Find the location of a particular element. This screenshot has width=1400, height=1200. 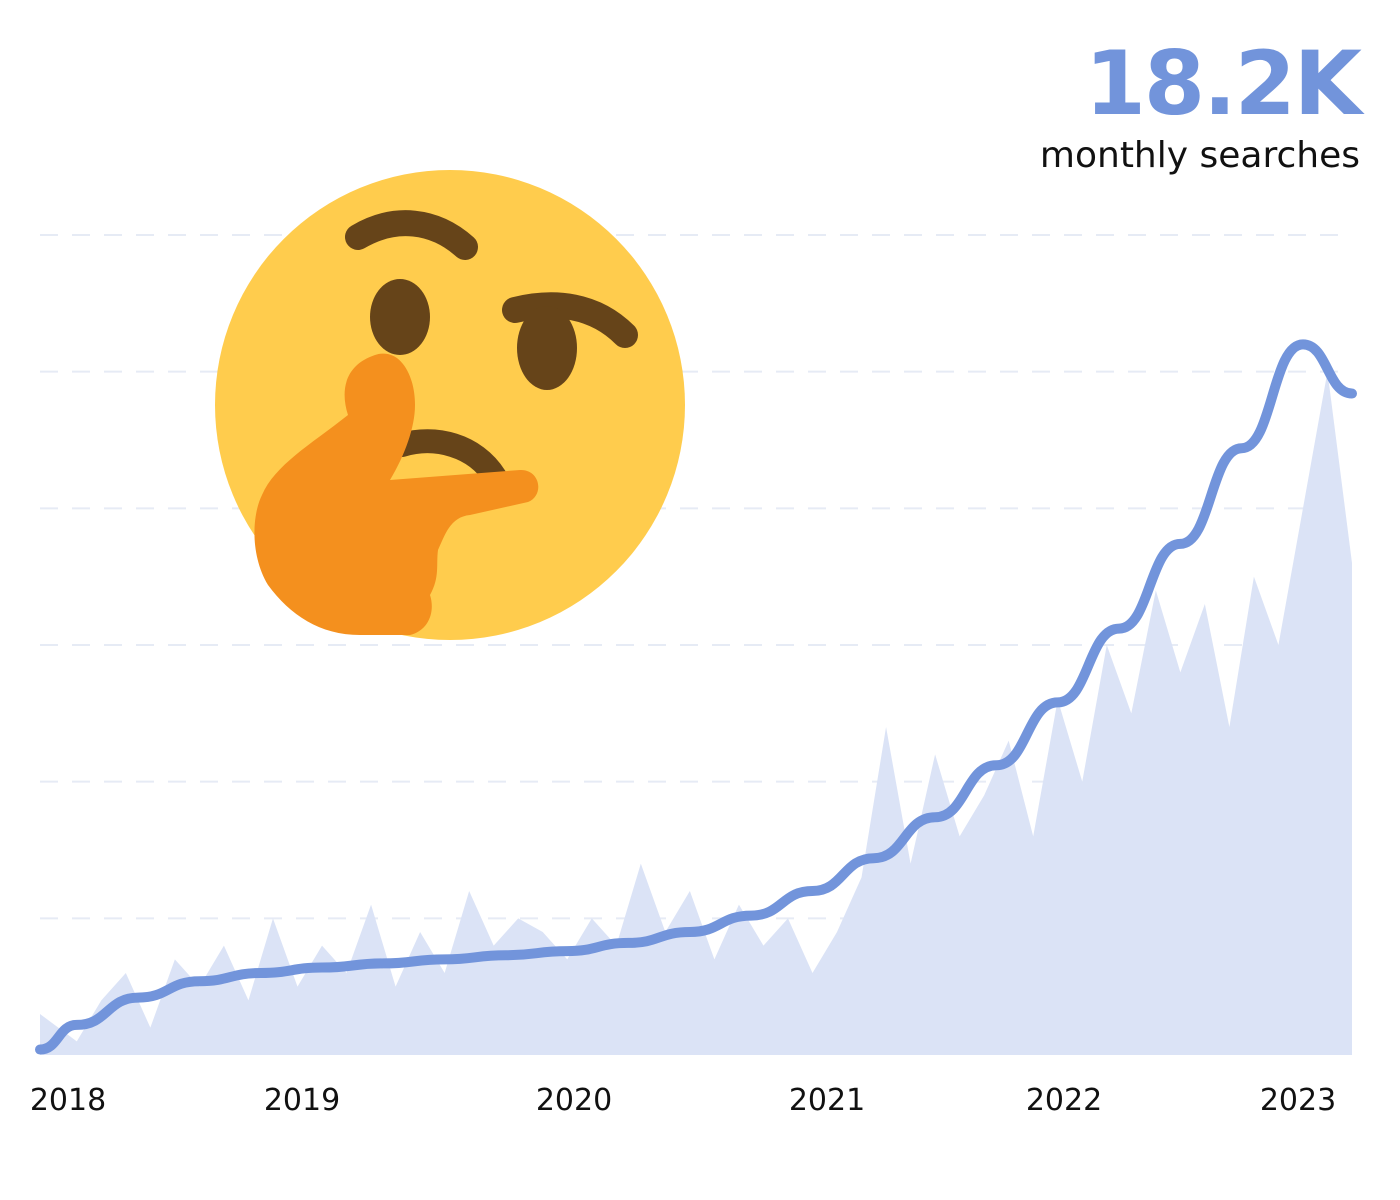

emoji-right-brow is located at coordinates (570, 320).